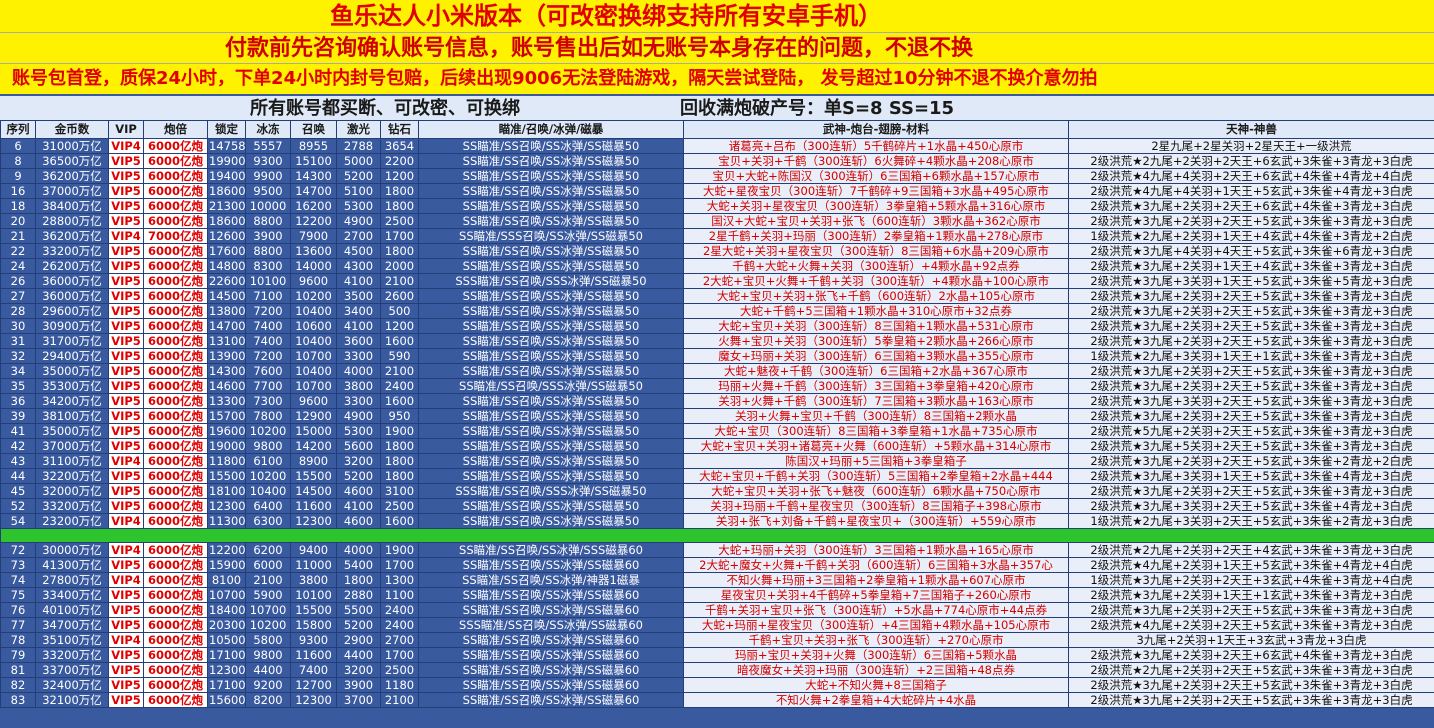  What do you see at coordinates (876, 685) in the screenshot?
I see `cell: 大蛇+不知火舞+8三国箱子` at bounding box center [876, 685].